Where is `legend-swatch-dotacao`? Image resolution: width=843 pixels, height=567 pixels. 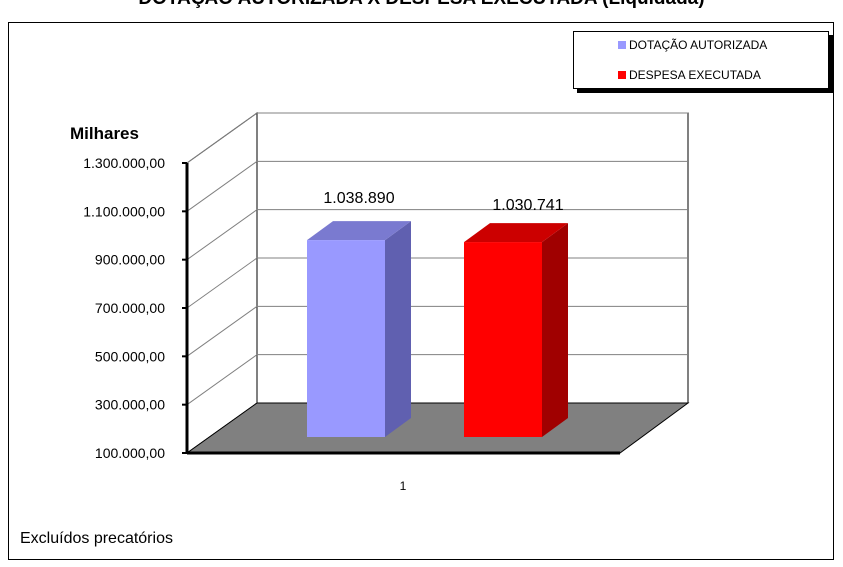 legend-swatch-dotacao is located at coordinates (622, 45).